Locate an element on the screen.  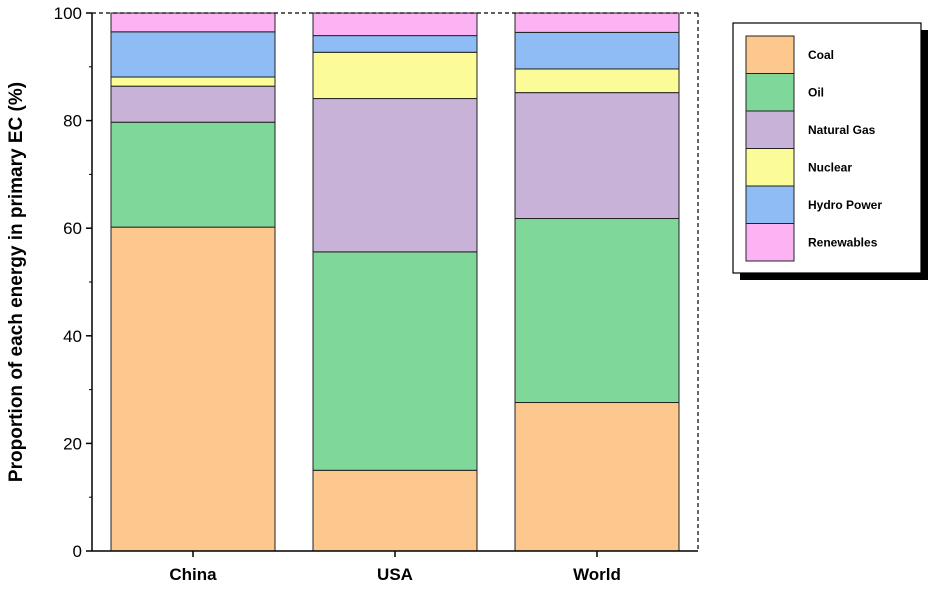
bar-china-oil is located at coordinates (193, 174).